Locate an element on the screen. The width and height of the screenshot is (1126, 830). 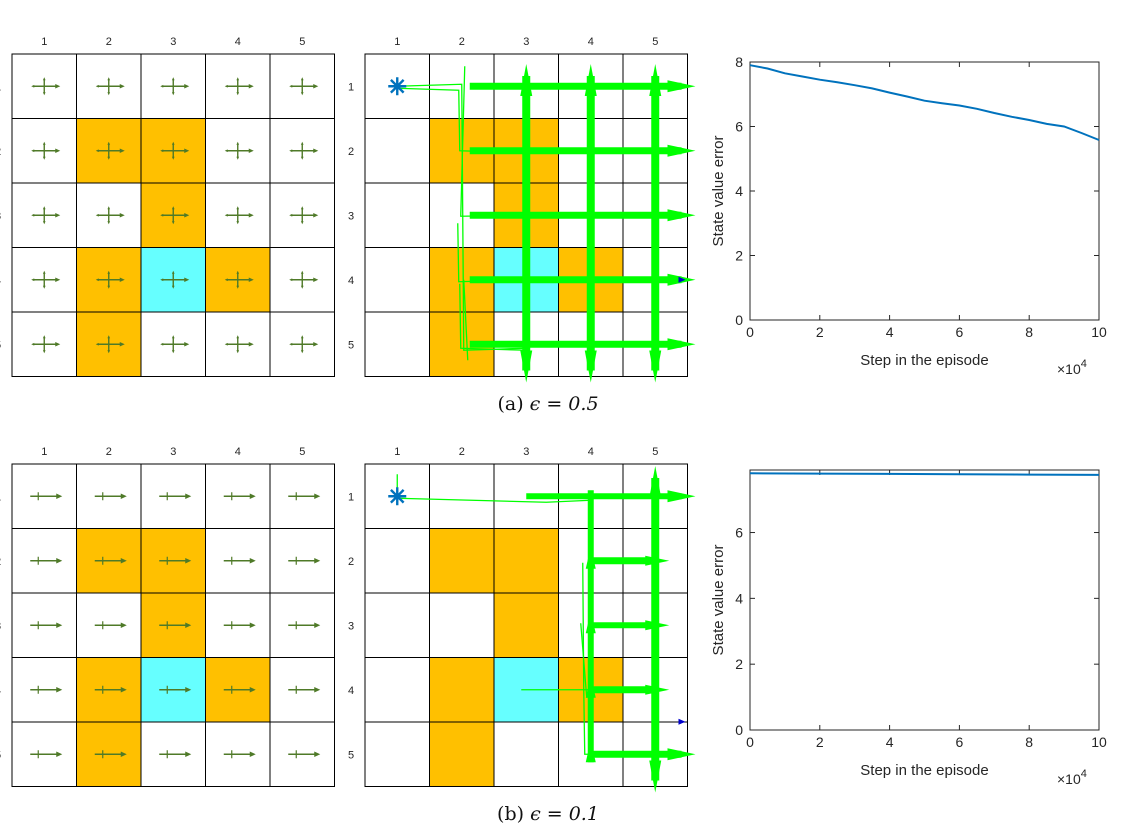
row-a-policy-arrows is located at coordinates (175, 215).